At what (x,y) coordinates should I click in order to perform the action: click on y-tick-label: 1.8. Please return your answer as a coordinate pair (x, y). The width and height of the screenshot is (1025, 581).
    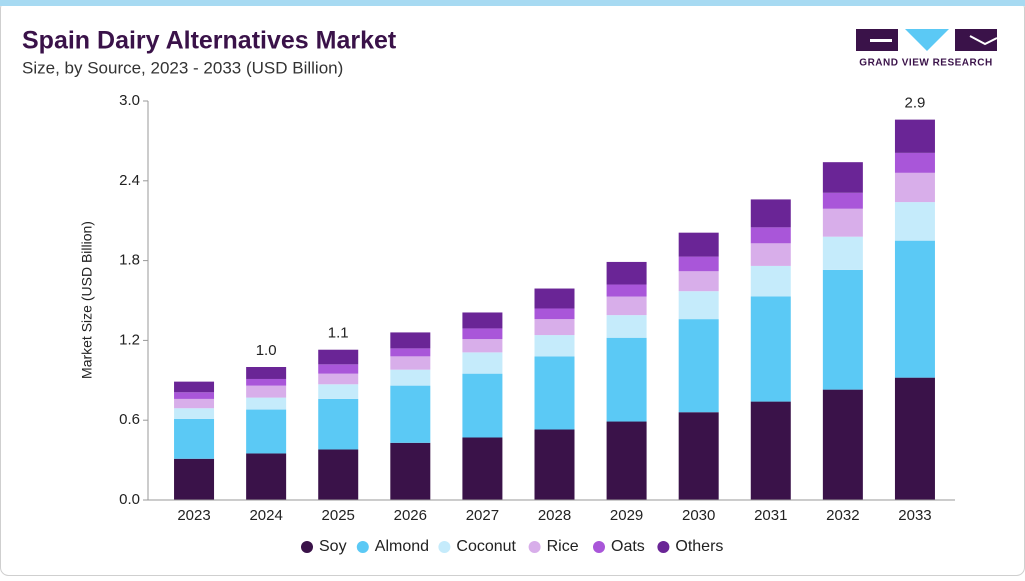
    Looking at the image, I should click on (129, 260).